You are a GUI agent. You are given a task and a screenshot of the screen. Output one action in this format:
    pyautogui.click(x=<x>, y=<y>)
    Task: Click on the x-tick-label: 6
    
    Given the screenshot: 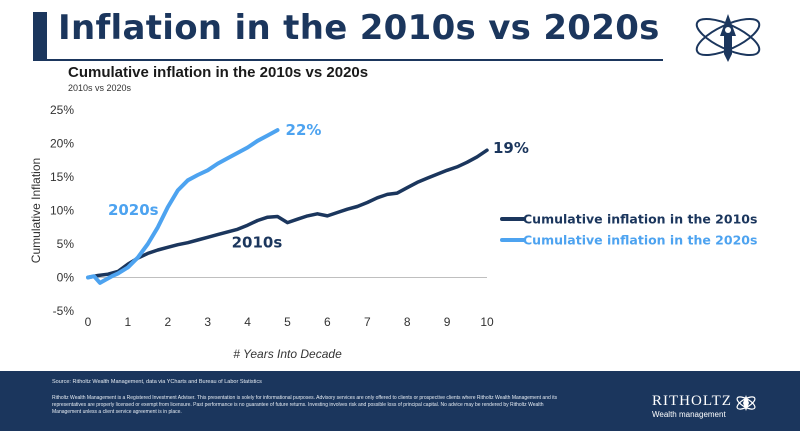 What is the action you would take?
    pyautogui.click(x=327, y=322)
    